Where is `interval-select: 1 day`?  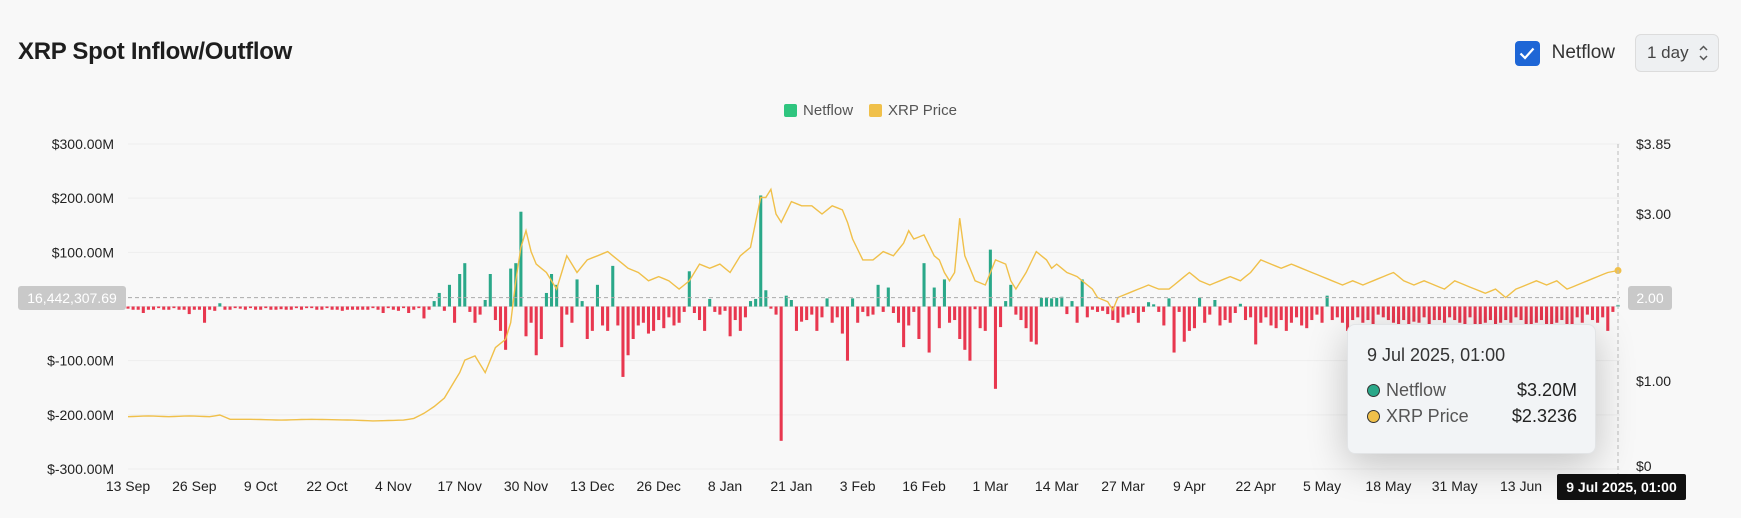 interval-select: 1 day is located at coordinates (1677, 53).